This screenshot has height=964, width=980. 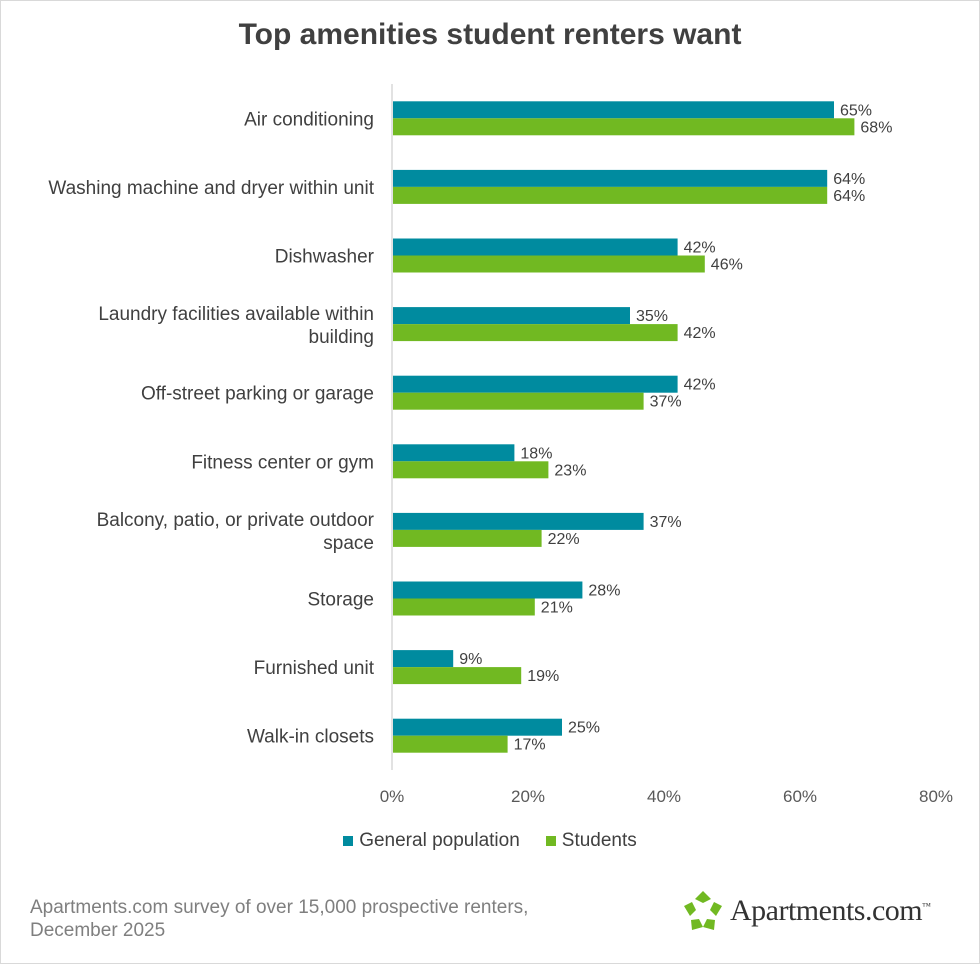 What do you see at coordinates (490, 34) in the screenshot?
I see `chart-title: Top amenities student renters want` at bounding box center [490, 34].